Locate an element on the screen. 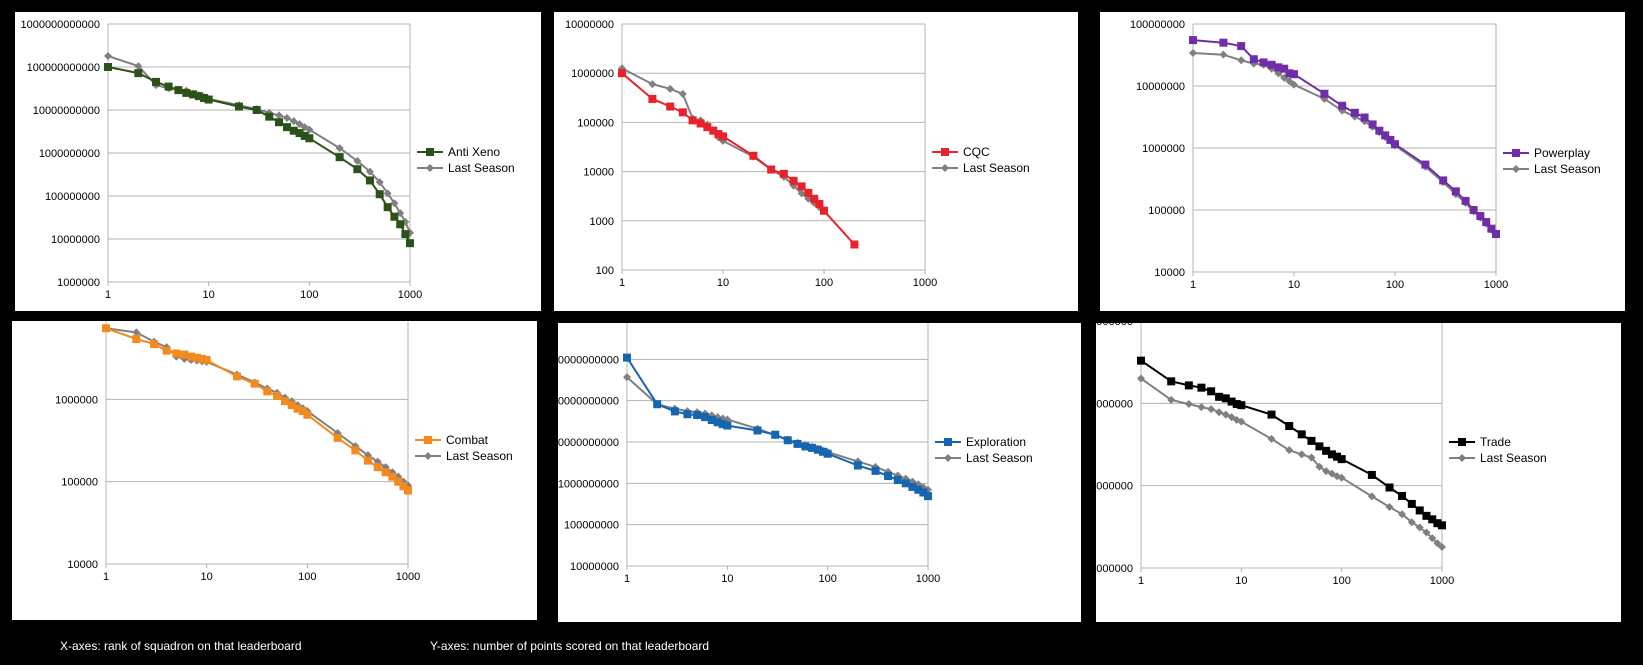  y-tick-label: 1000000000000 is located at coordinates (1114, 325).